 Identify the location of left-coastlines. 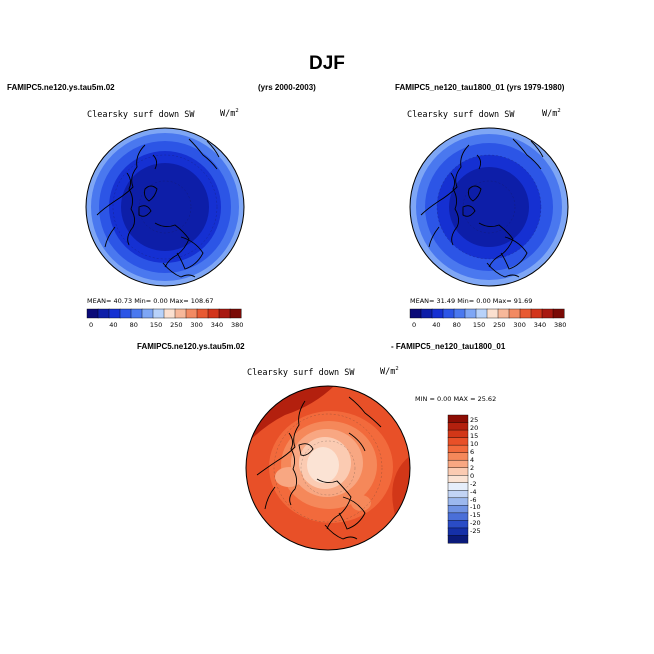
(158, 208).